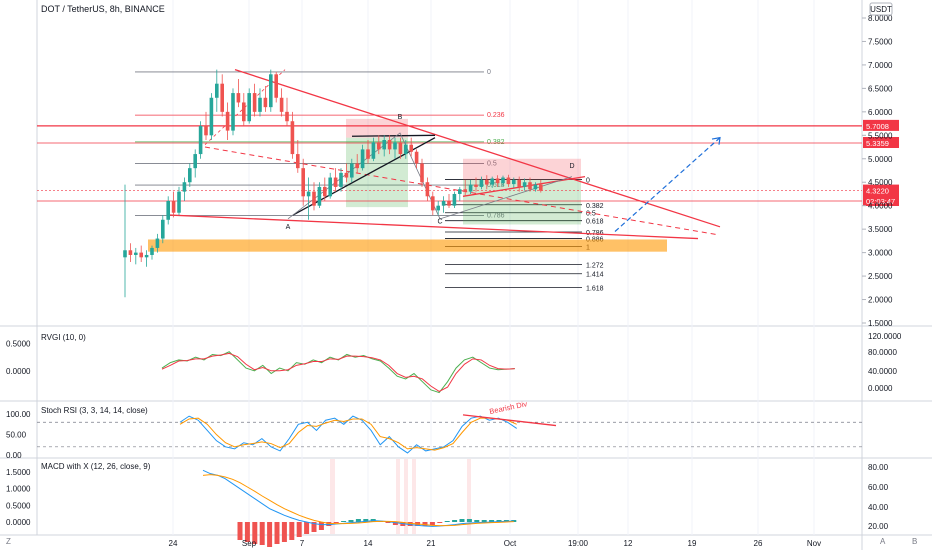  What do you see at coordinates (877, 143) in the screenshot?
I see `price-label-text: 5.3359` at bounding box center [877, 143].